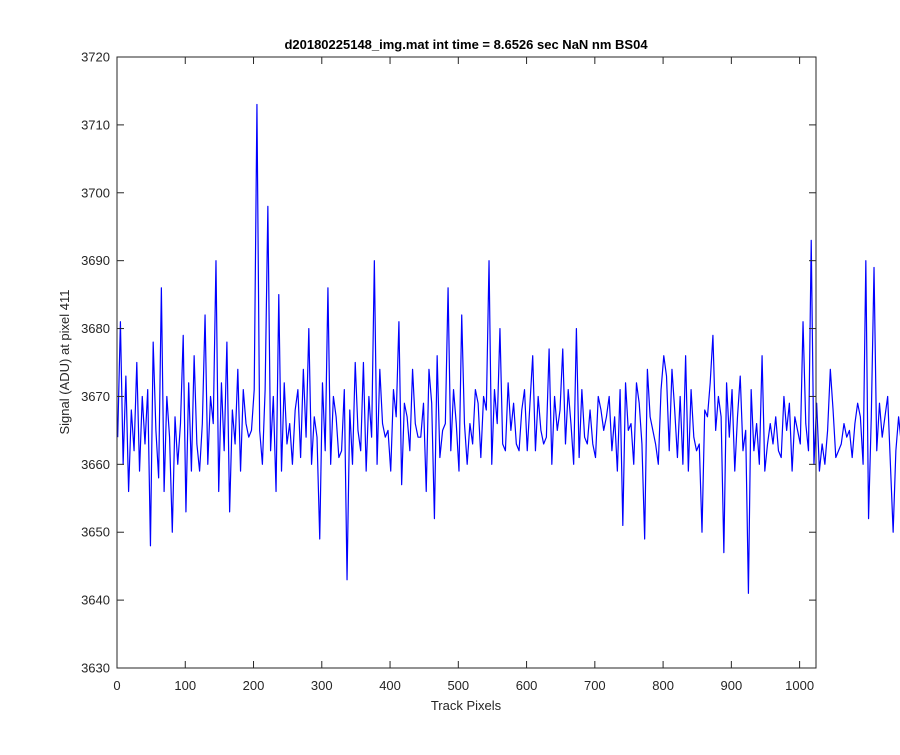 This screenshot has height=755, width=900. I want to click on y-tick-label: 3630, so click(95, 668).